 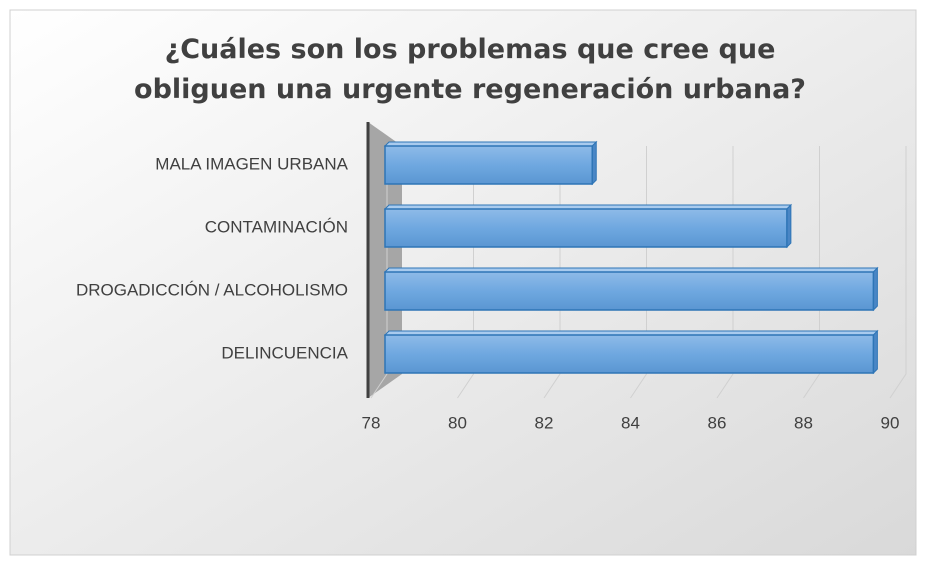 What do you see at coordinates (385, 260) in the screenshot?
I see `back-wall` at bounding box center [385, 260].